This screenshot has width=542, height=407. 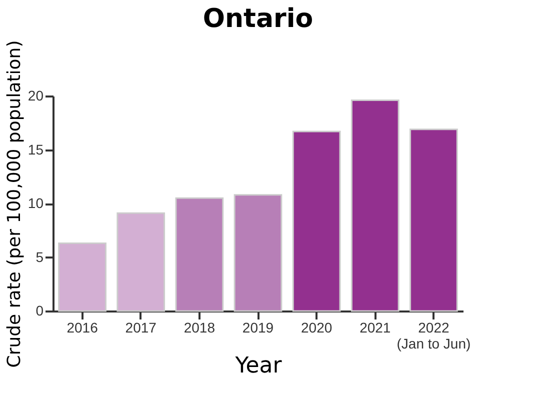 I want to click on x-axis-title: Year, so click(x=258, y=366).